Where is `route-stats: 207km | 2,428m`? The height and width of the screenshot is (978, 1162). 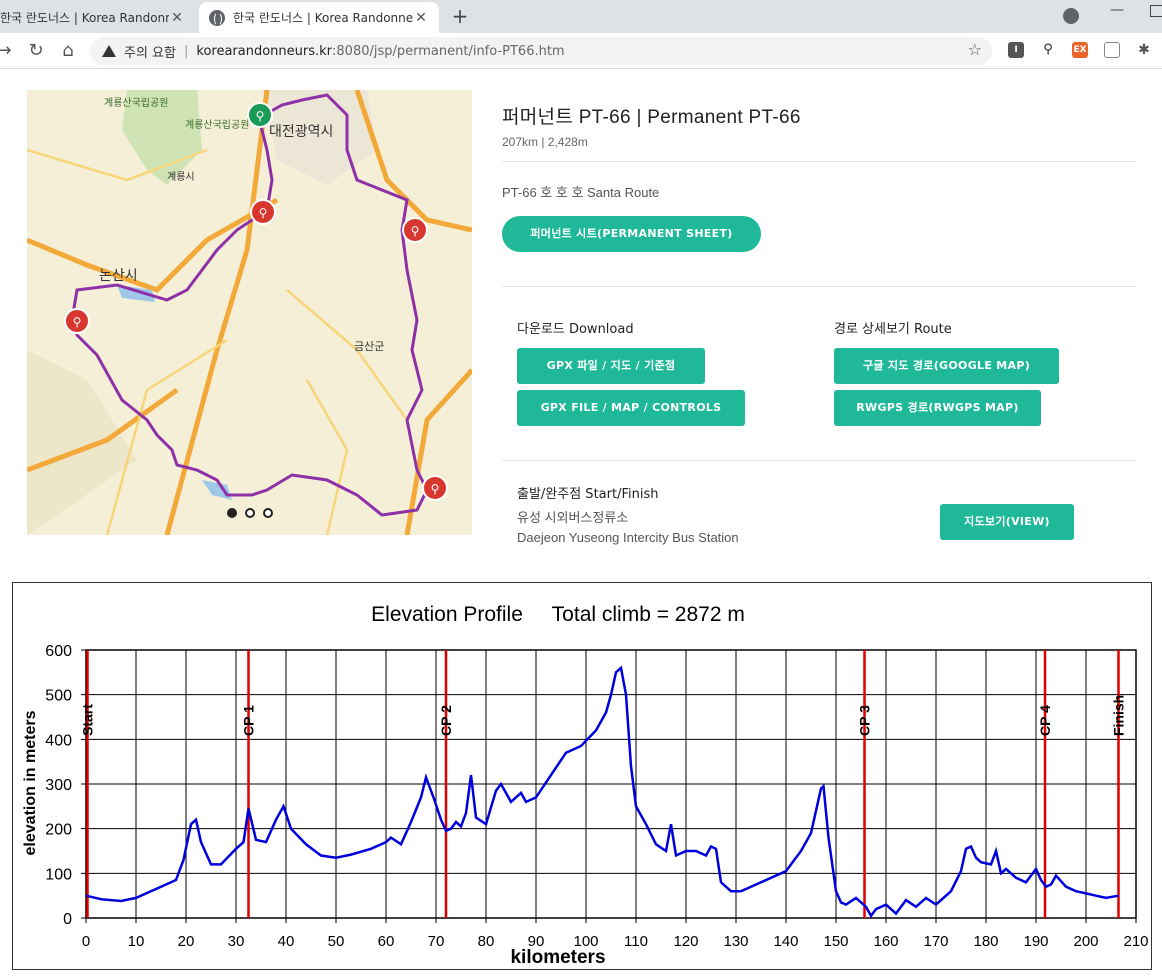
route-stats: 207km | 2,428m is located at coordinates (545, 142).